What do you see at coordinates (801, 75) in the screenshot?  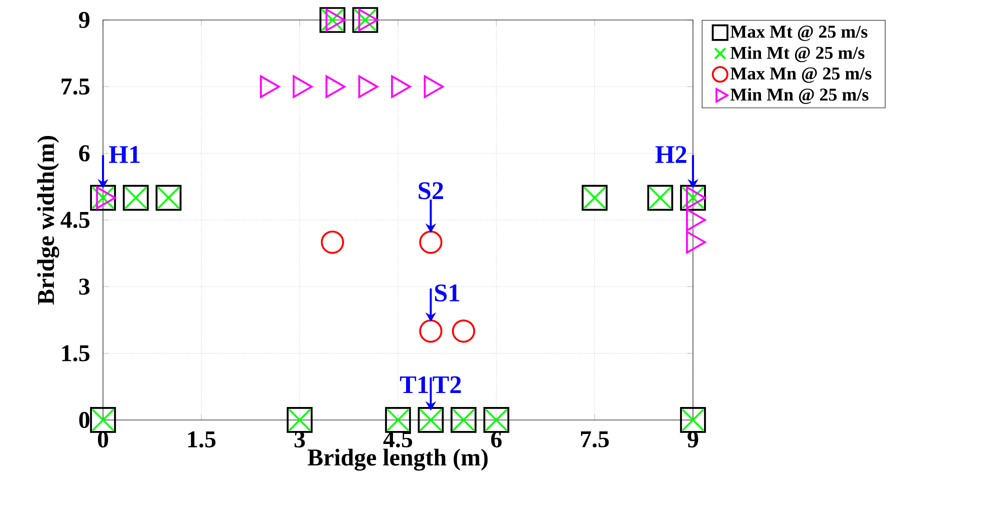 I see `legend-label: Max Mn @ 25 m/s` at bounding box center [801, 75].